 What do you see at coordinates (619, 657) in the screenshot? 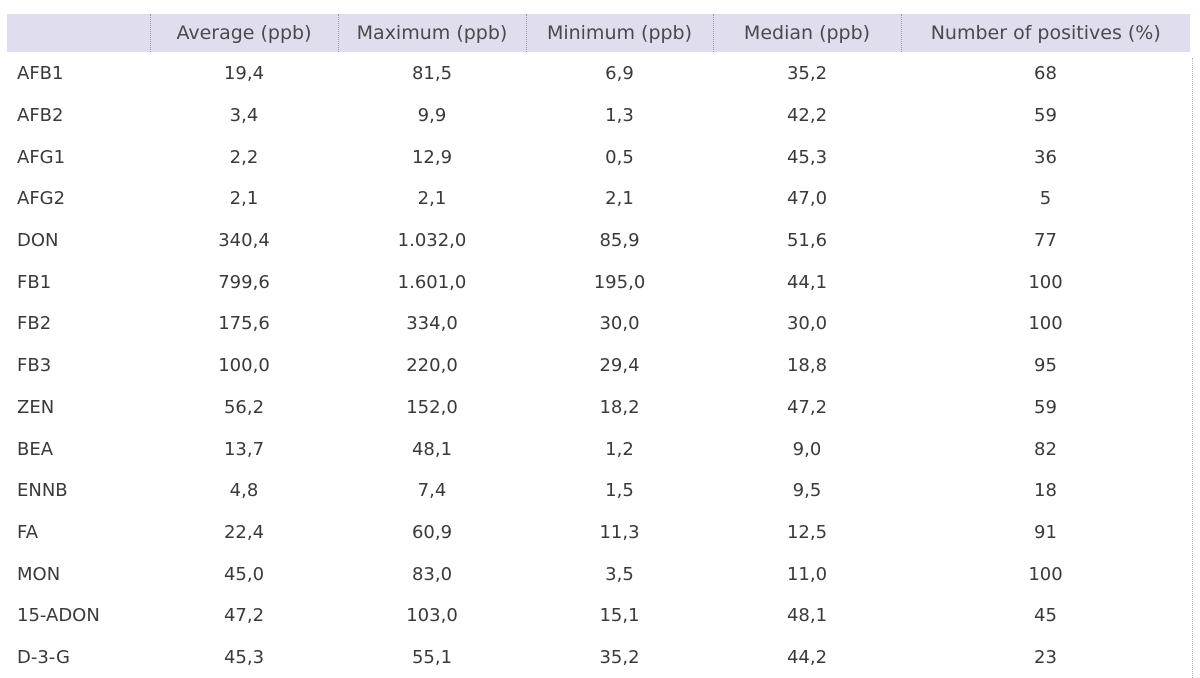
I see `minimum-value: 35,2` at bounding box center [619, 657].